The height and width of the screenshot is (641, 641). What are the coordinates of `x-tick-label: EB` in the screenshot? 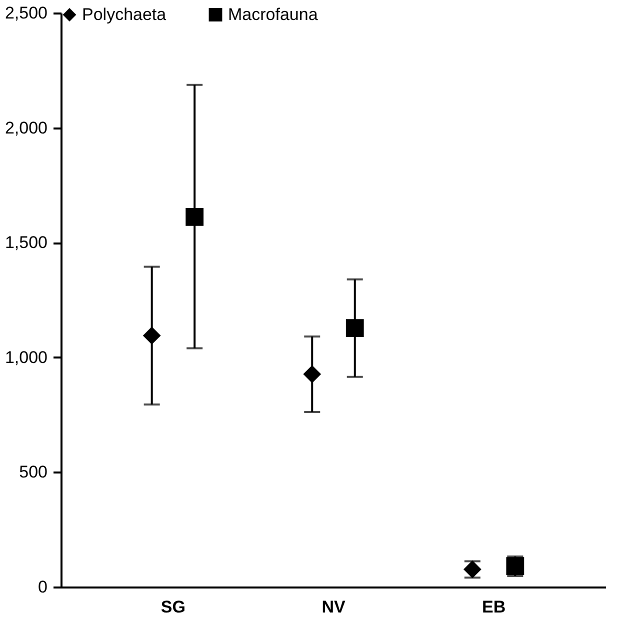 It's located at (494, 607).